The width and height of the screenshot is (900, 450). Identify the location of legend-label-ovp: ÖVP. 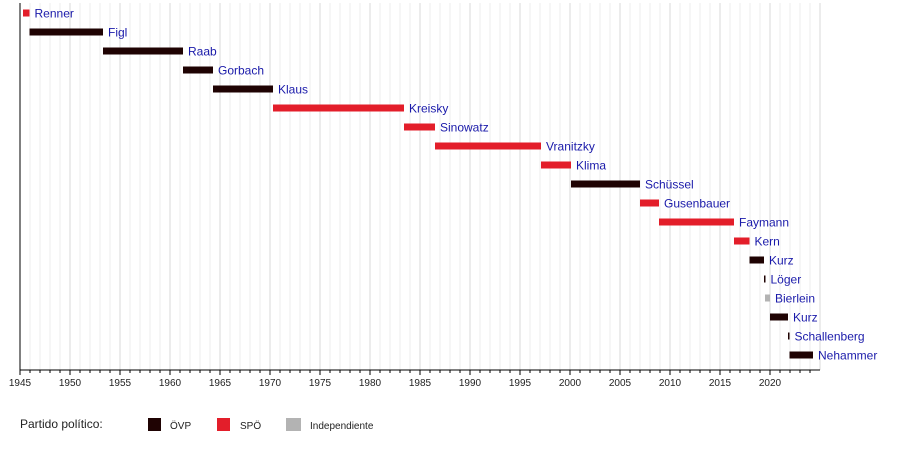
(180, 426).